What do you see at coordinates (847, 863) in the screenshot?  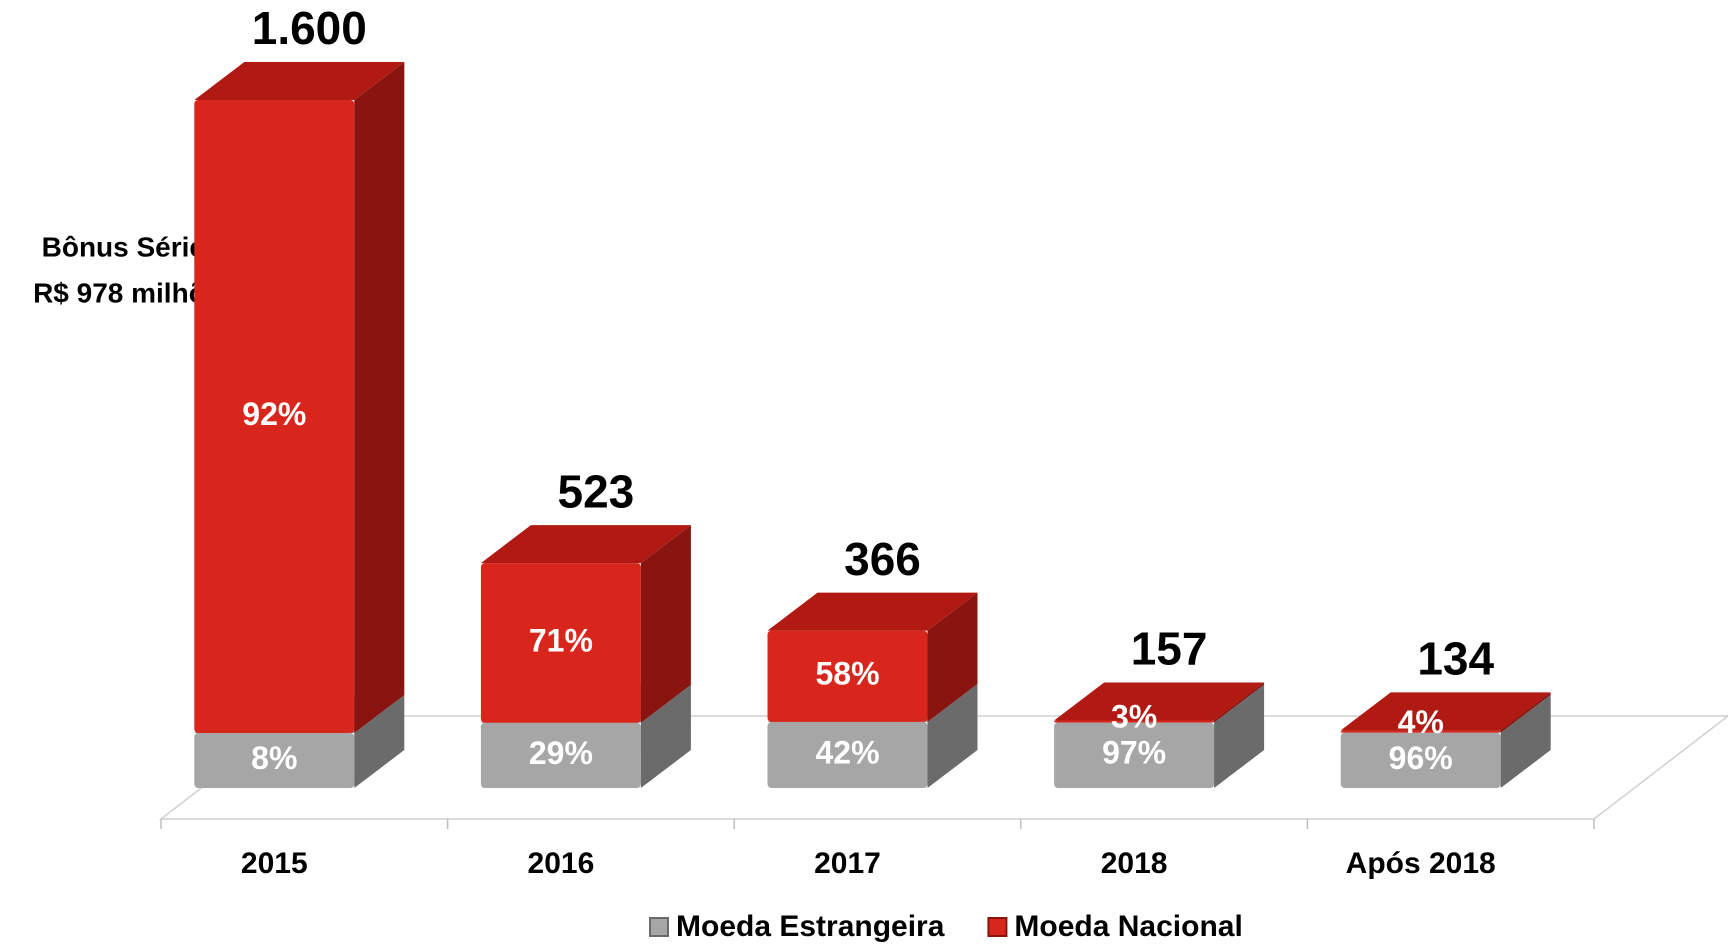 I see `x-tick-label: 2017` at bounding box center [847, 863].